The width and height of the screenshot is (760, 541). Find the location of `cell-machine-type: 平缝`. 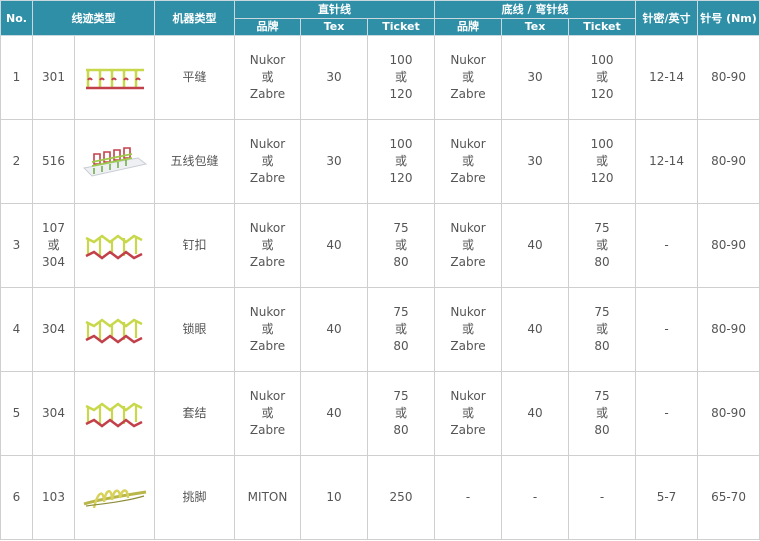

cell-machine-type: 平缝 is located at coordinates (194, 77).